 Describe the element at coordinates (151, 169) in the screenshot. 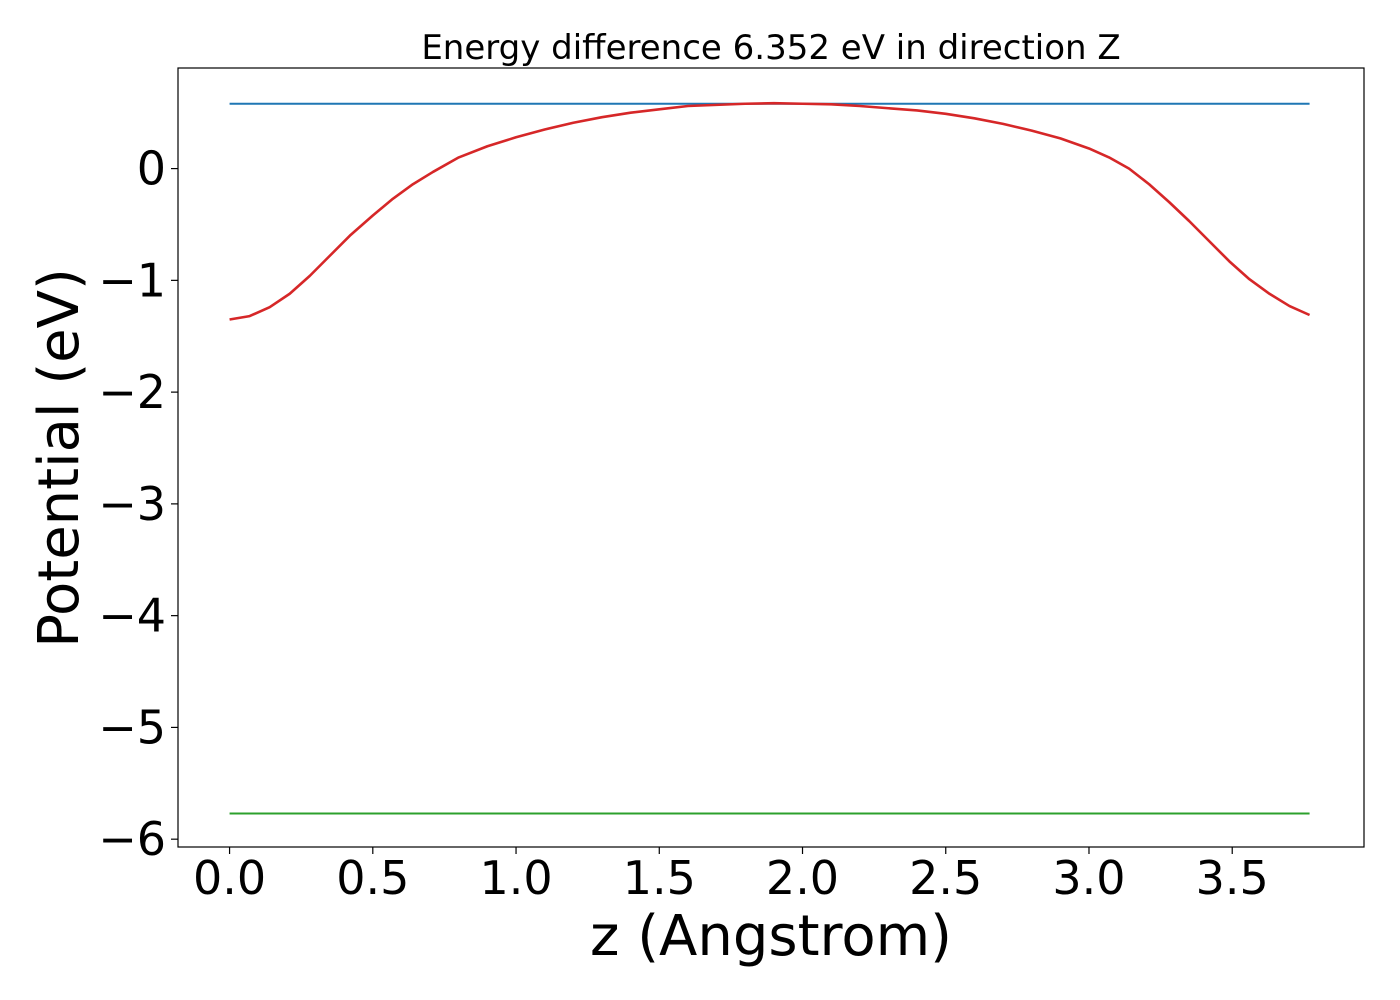

I see `y-tick-label: 0` at that location.